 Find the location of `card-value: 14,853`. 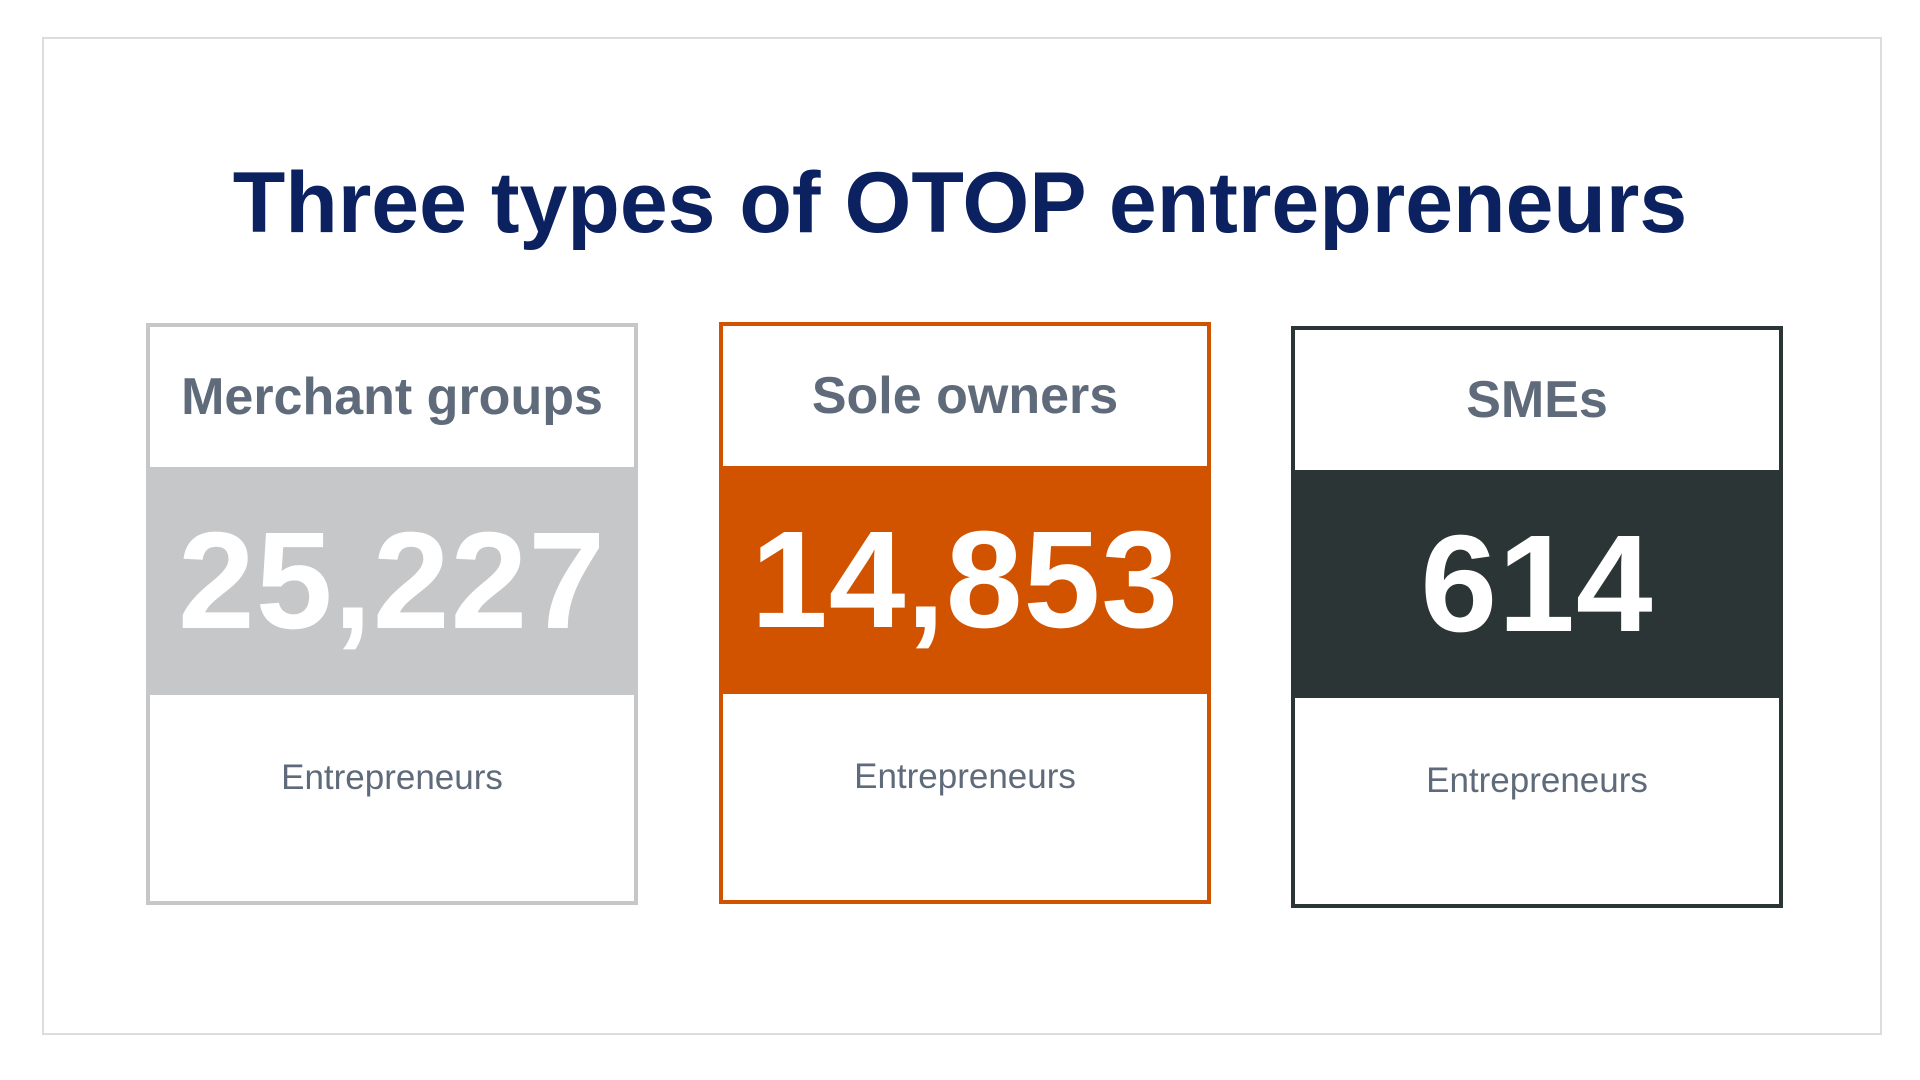

card-value: 14,853 is located at coordinates (965, 580).